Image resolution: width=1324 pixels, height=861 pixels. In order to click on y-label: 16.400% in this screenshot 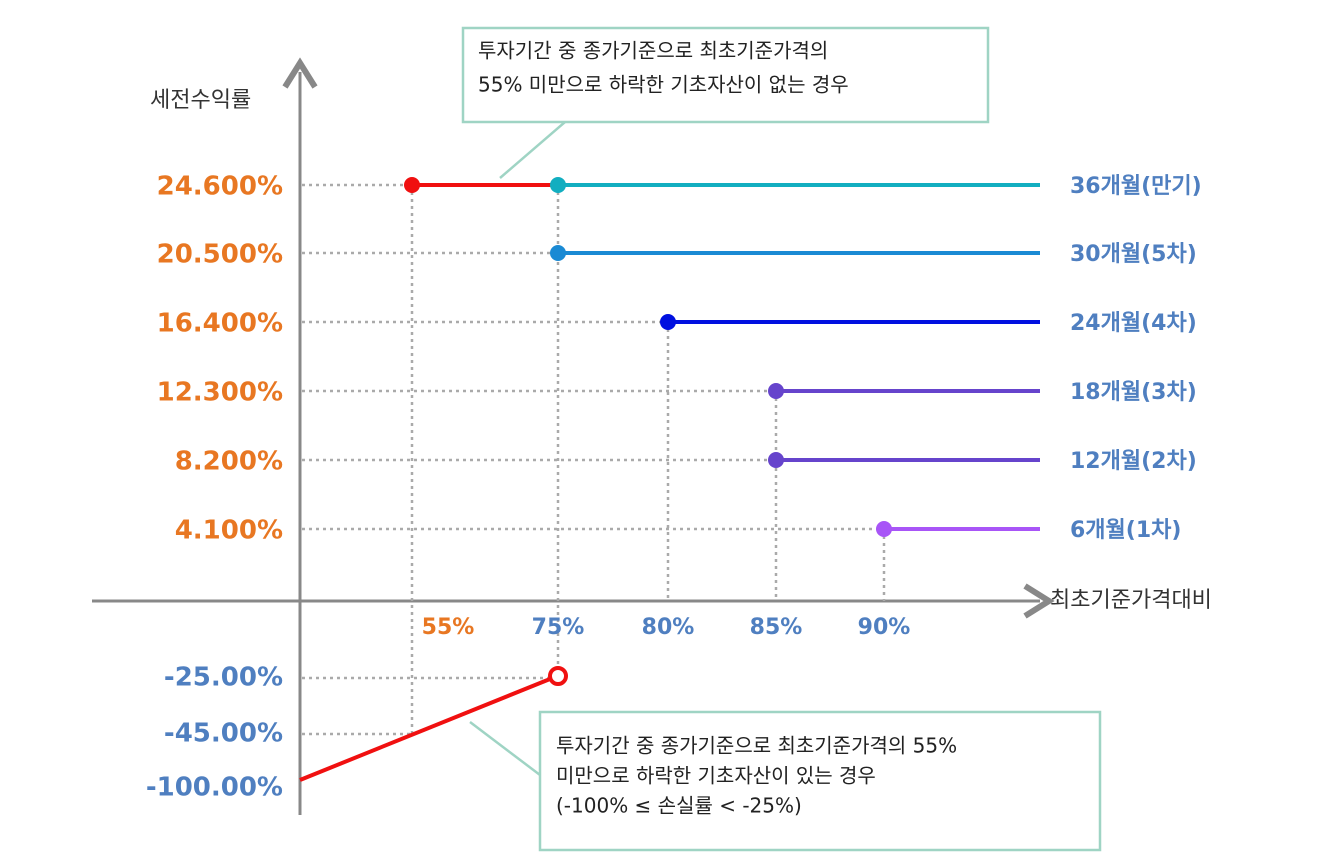, I will do `click(220, 324)`.